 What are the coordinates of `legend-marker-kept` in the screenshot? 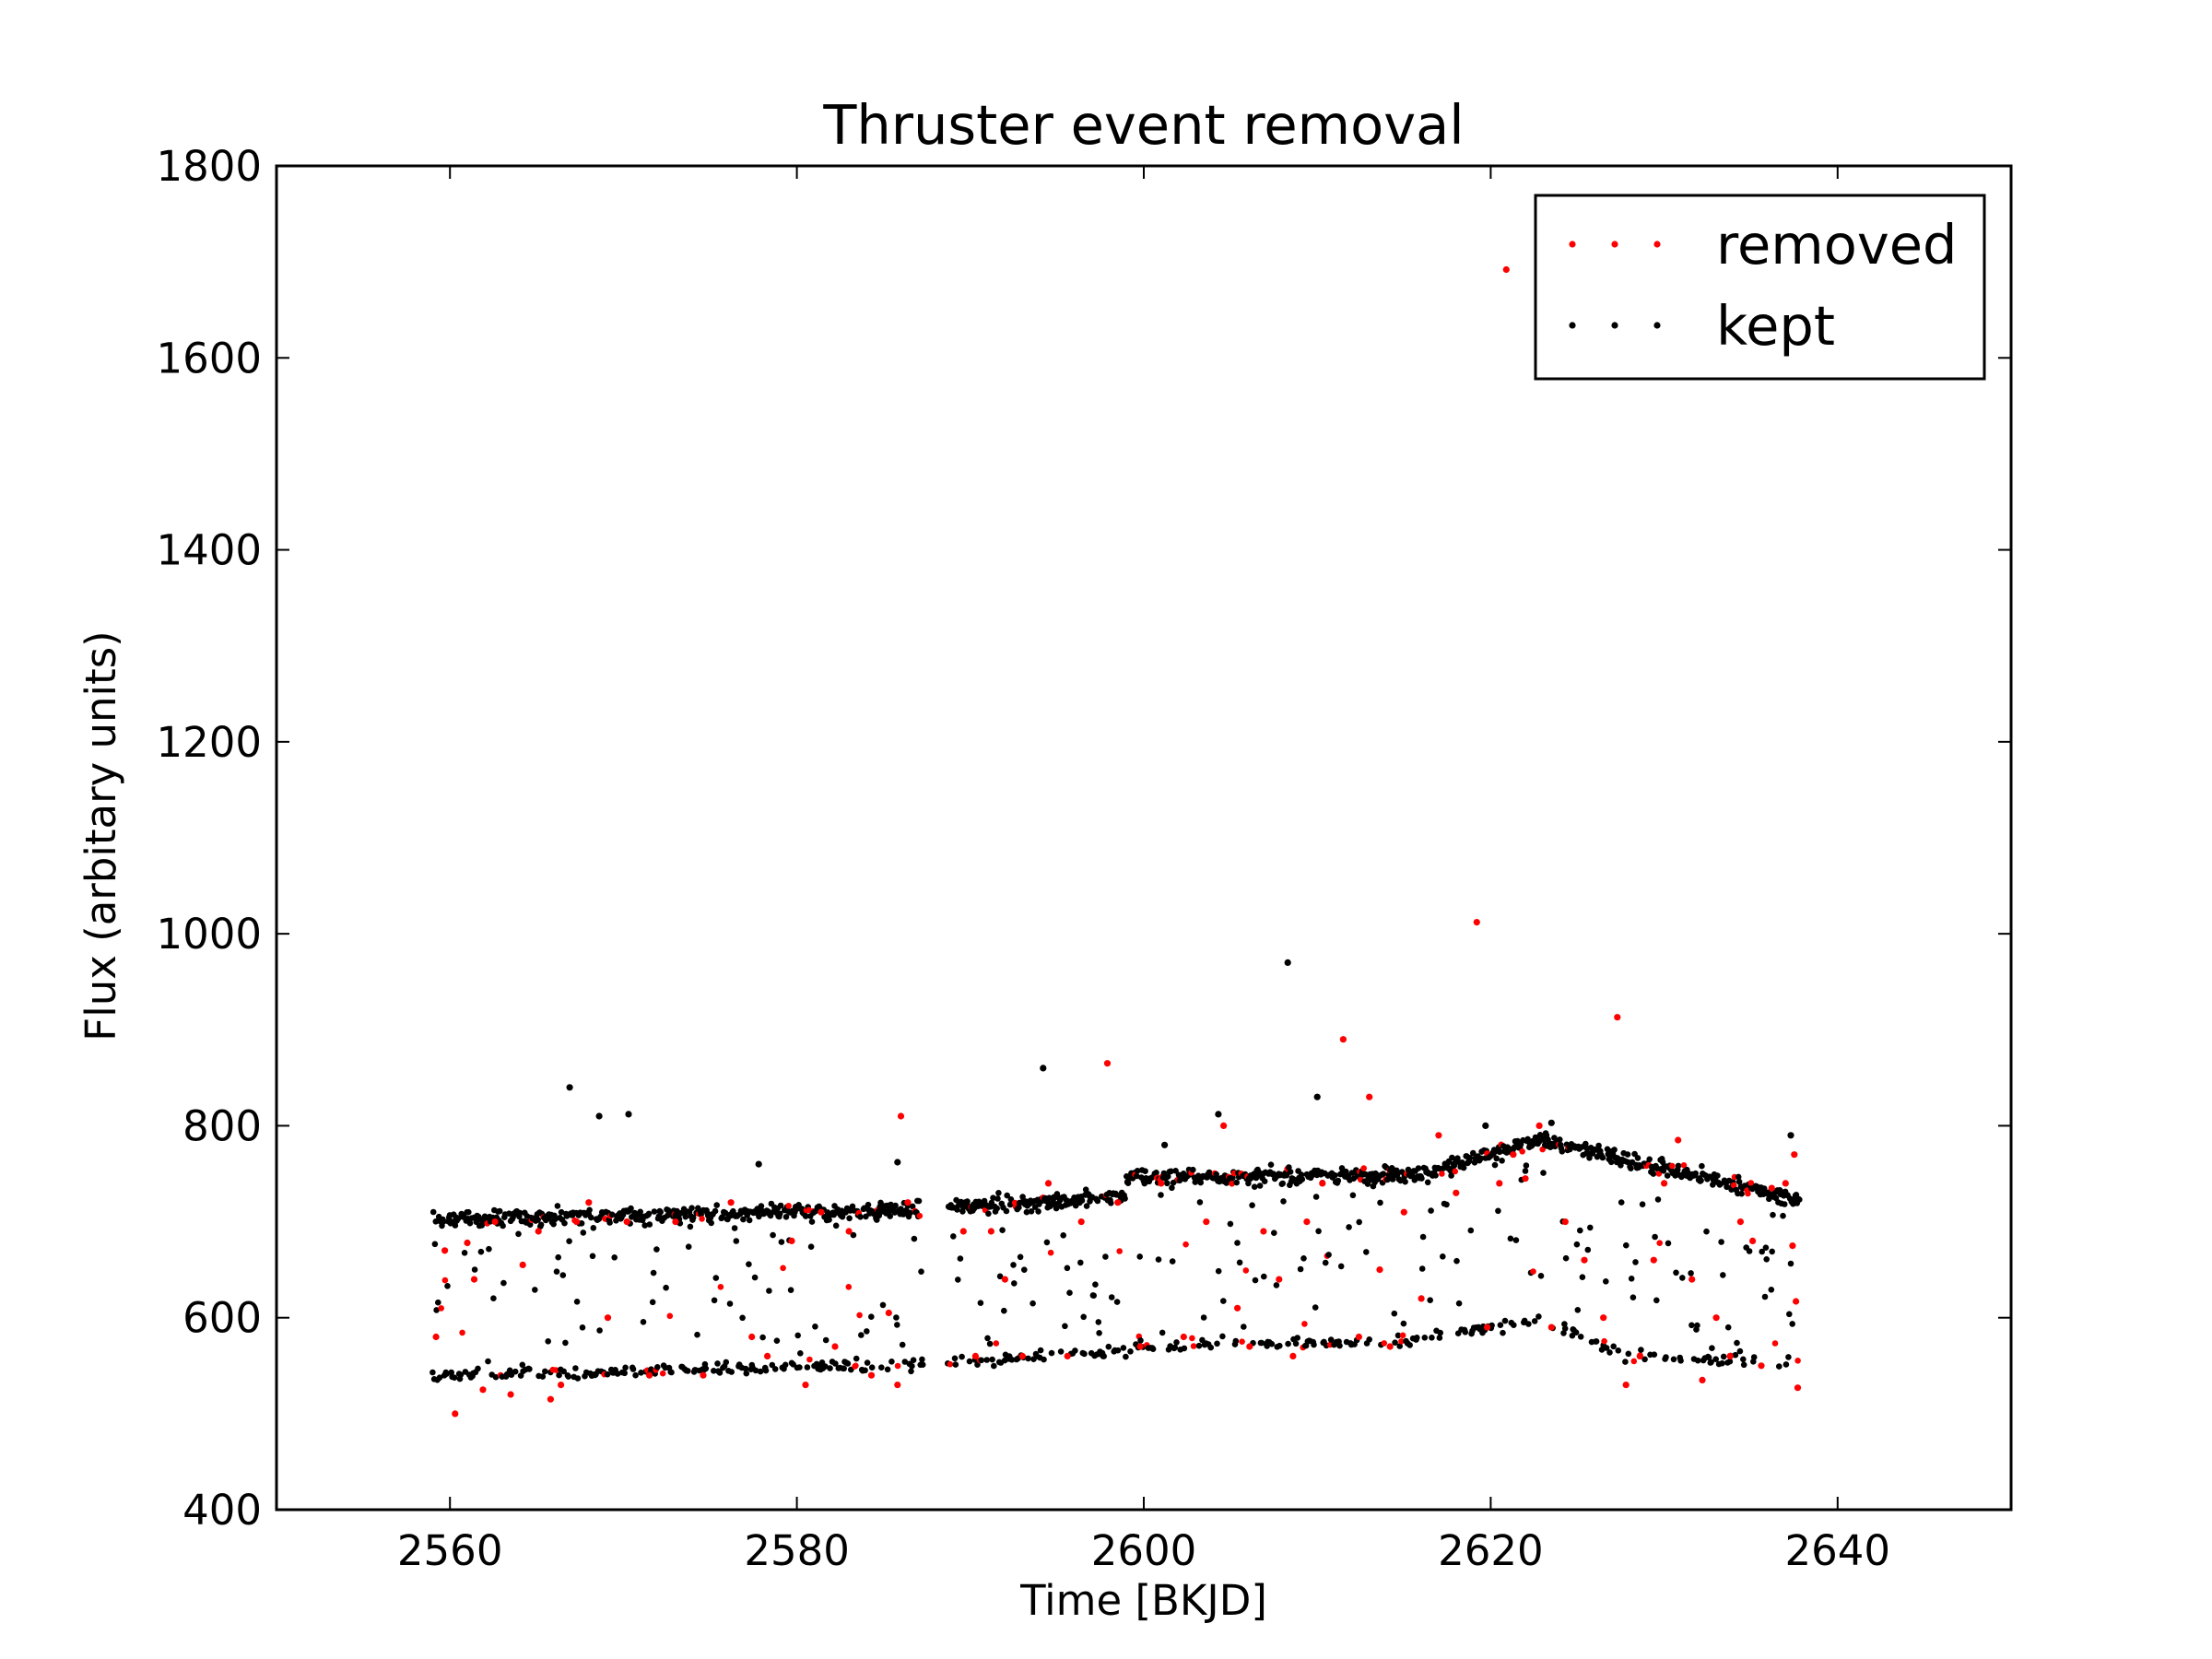 It's located at (1614, 325).